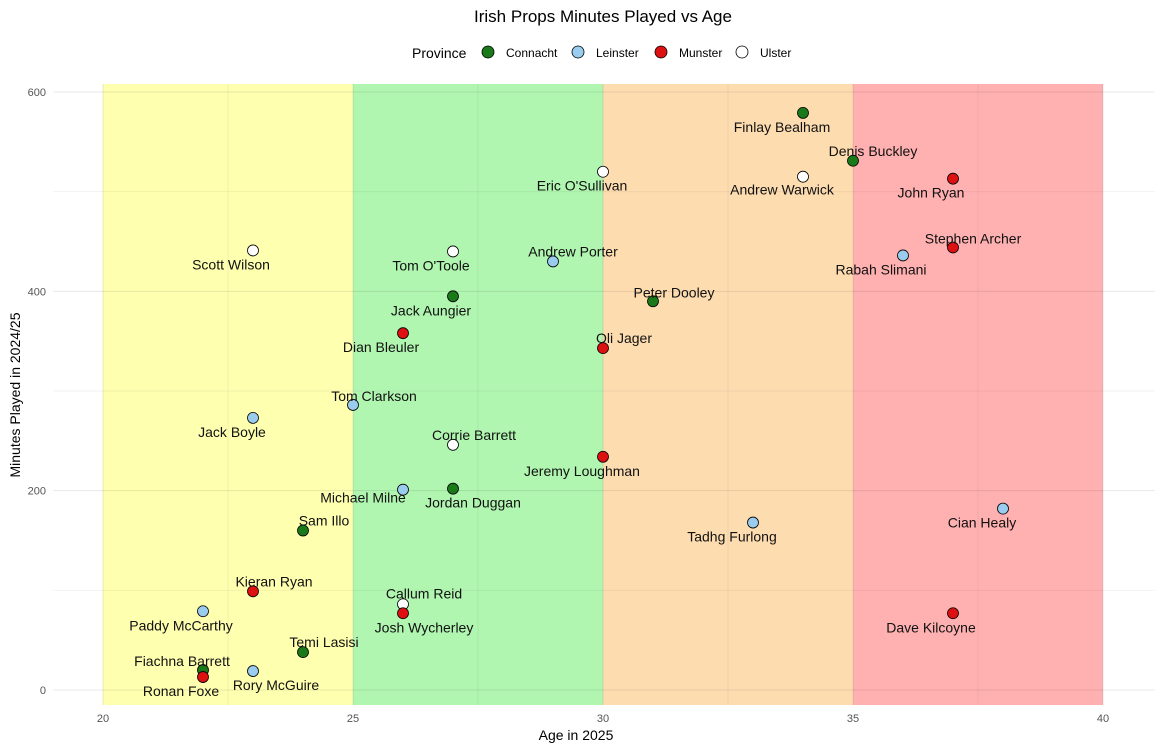  I want to click on point-label: Tom O'Toole, so click(431, 265).